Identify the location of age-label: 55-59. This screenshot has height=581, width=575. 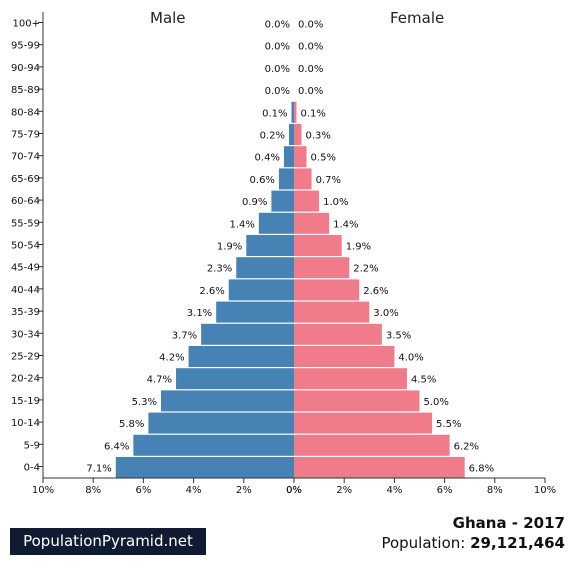
(25, 223).